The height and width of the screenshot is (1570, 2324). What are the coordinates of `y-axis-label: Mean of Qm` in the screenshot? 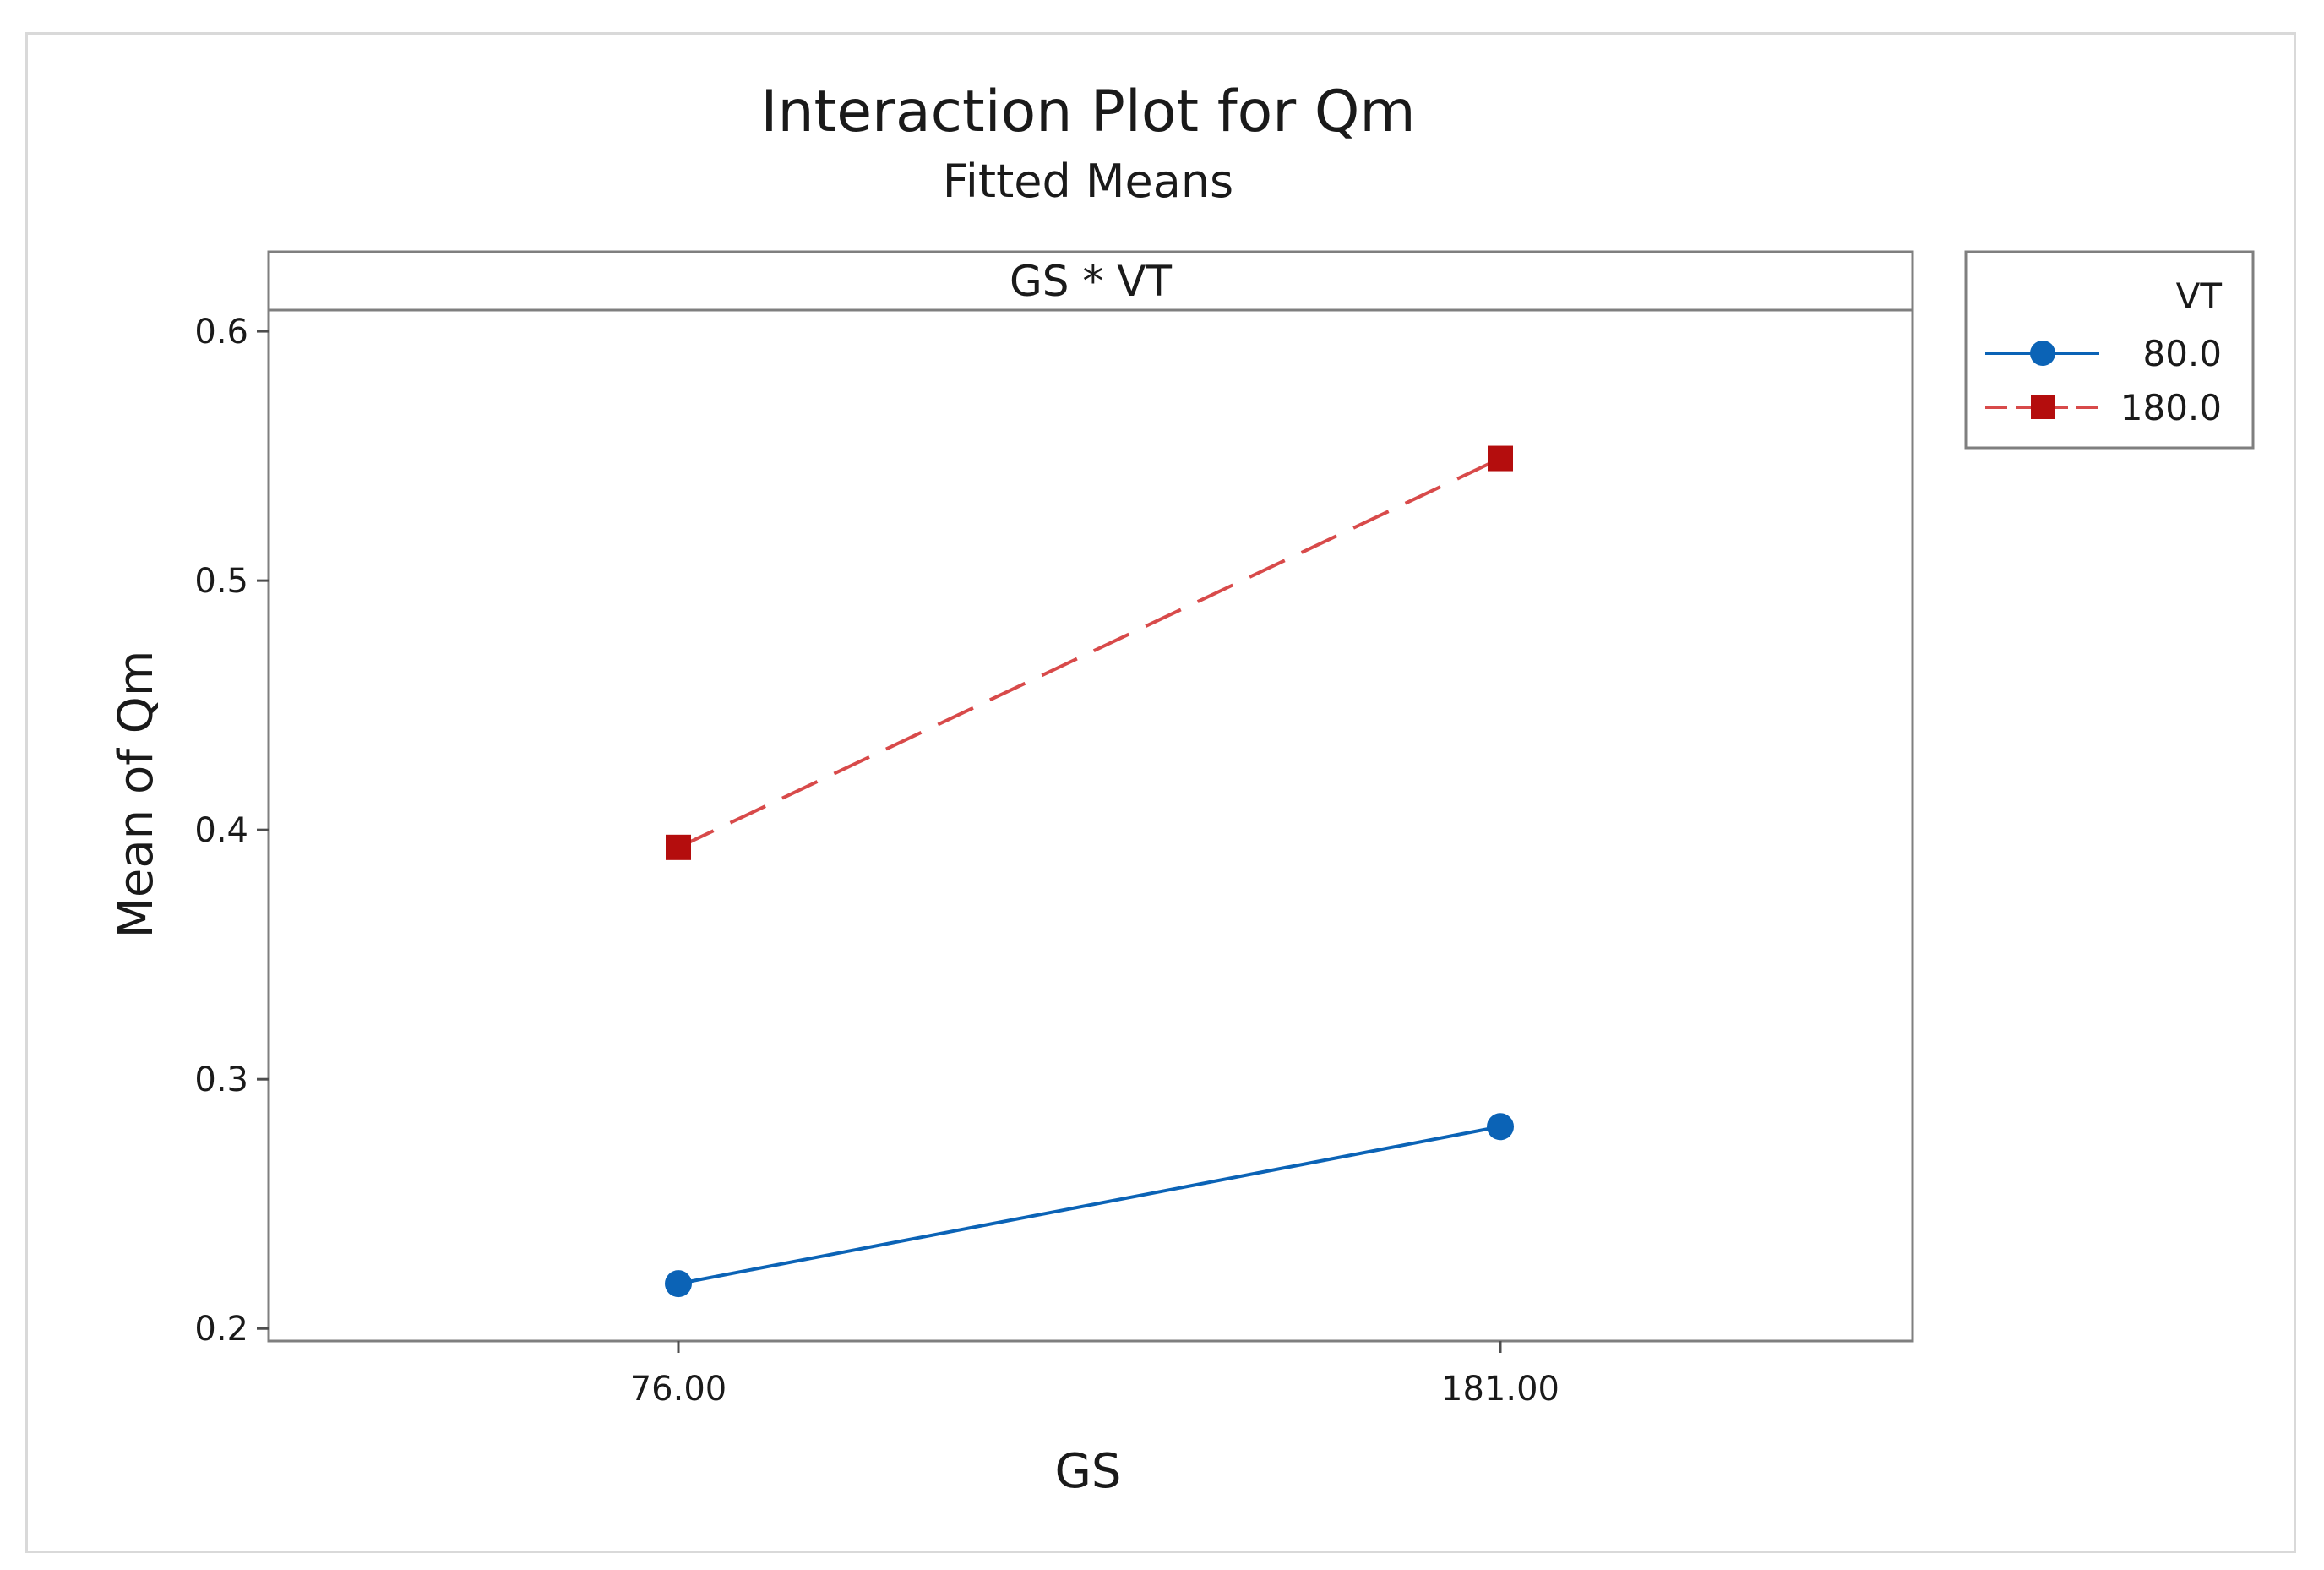 It's located at (136, 795).